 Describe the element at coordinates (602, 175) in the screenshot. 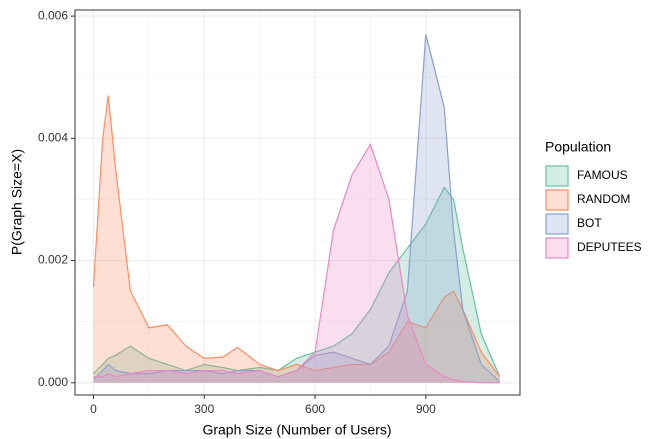

I see `legend-label: FAMOUS` at that location.